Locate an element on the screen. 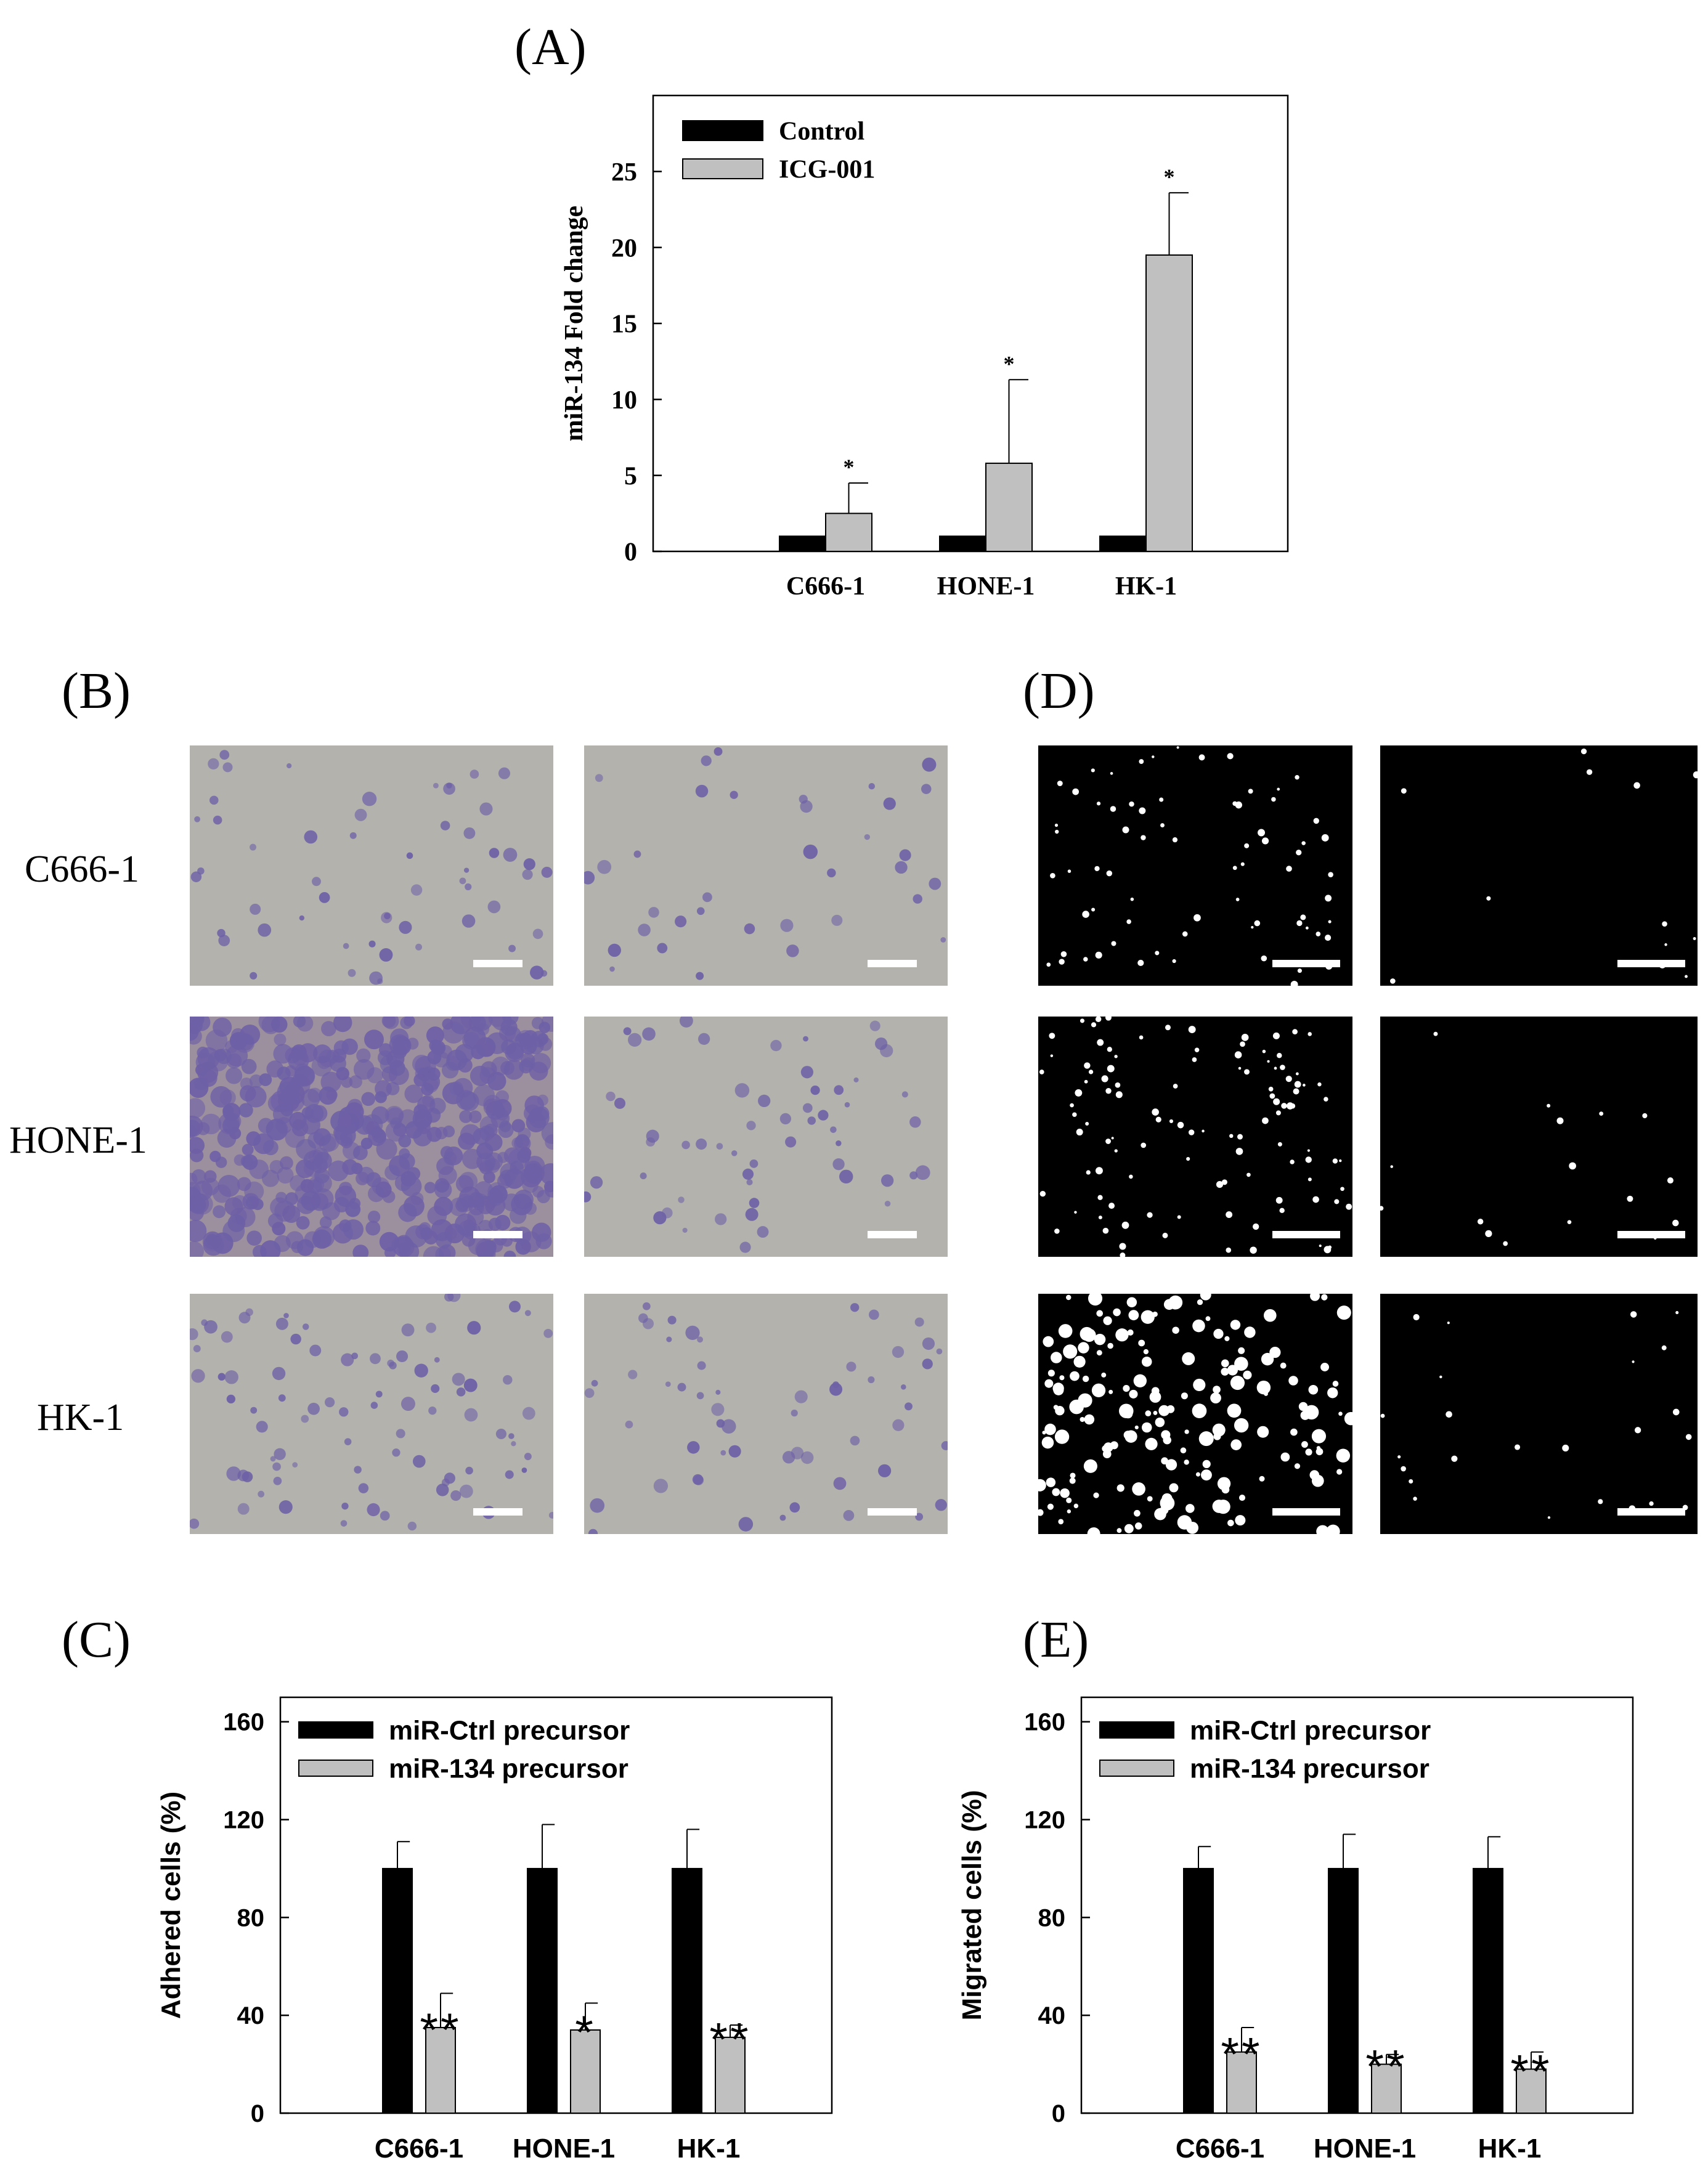  significance-c-hk-1: ** is located at coordinates (729, 2040).